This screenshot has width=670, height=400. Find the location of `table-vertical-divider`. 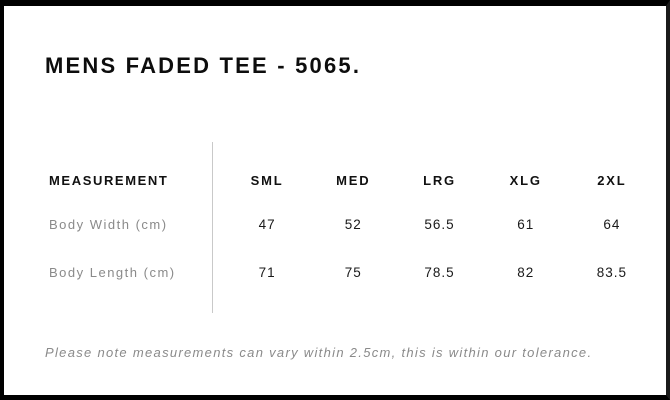

table-vertical-divider is located at coordinates (212, 227).